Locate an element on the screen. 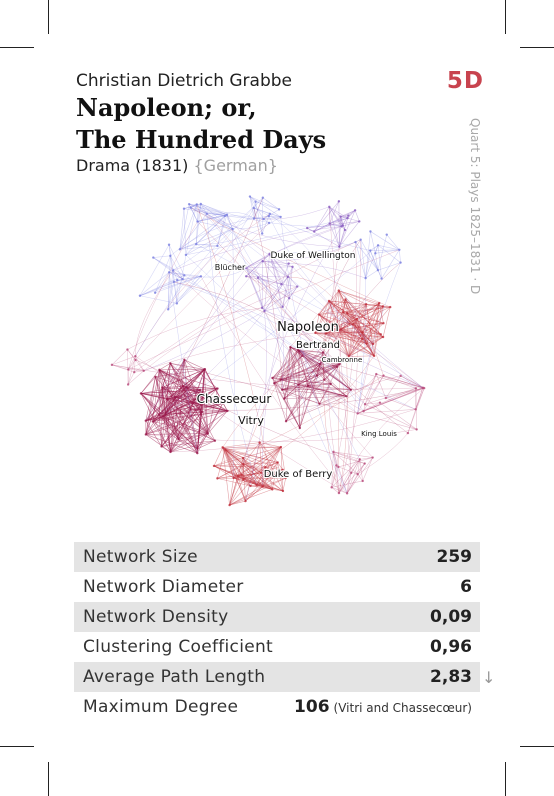 The height and width of the screenshot is (796, 554). node-label: Bertrand is located at coordinates (318, 345).